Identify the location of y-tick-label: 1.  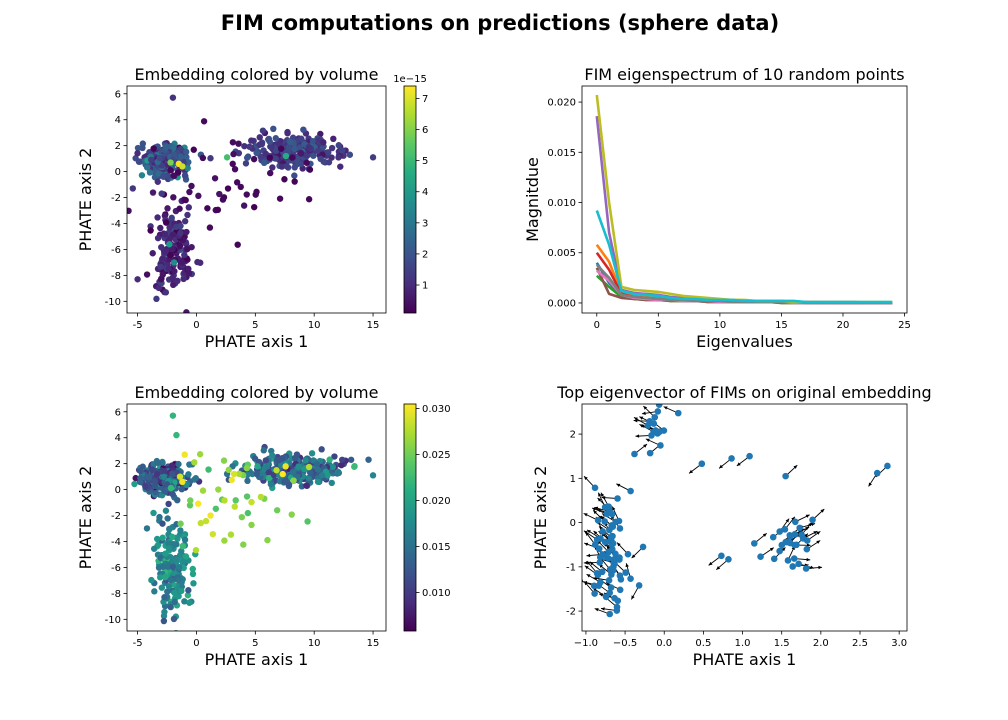
(573, 479).